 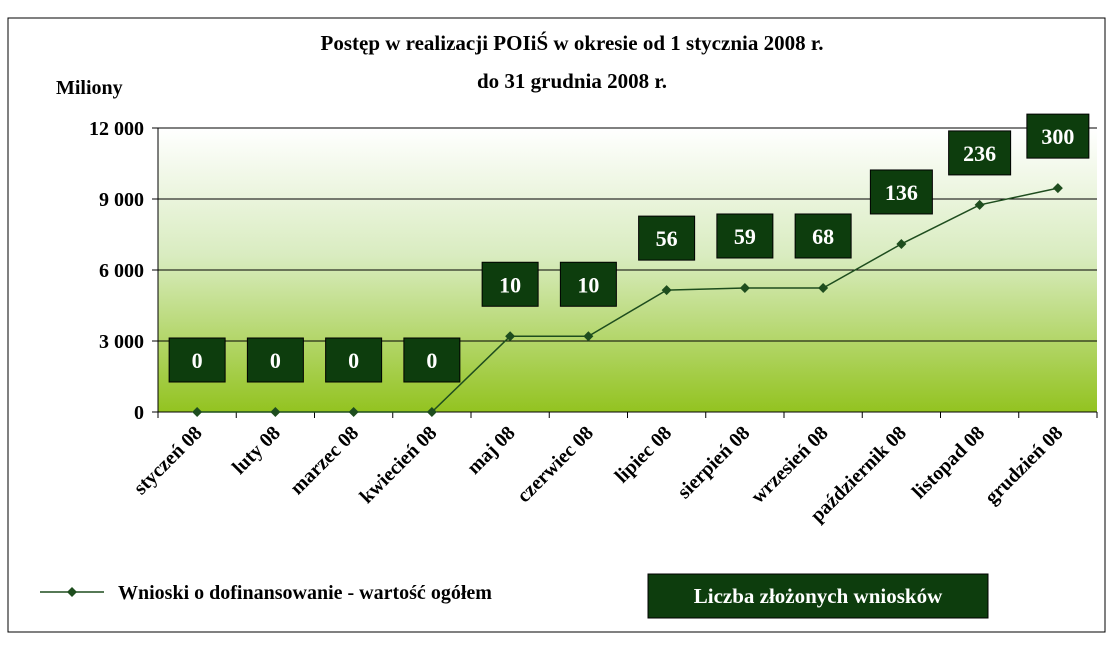 I want to click on count-box: 300, so click(x=1058, y=136).